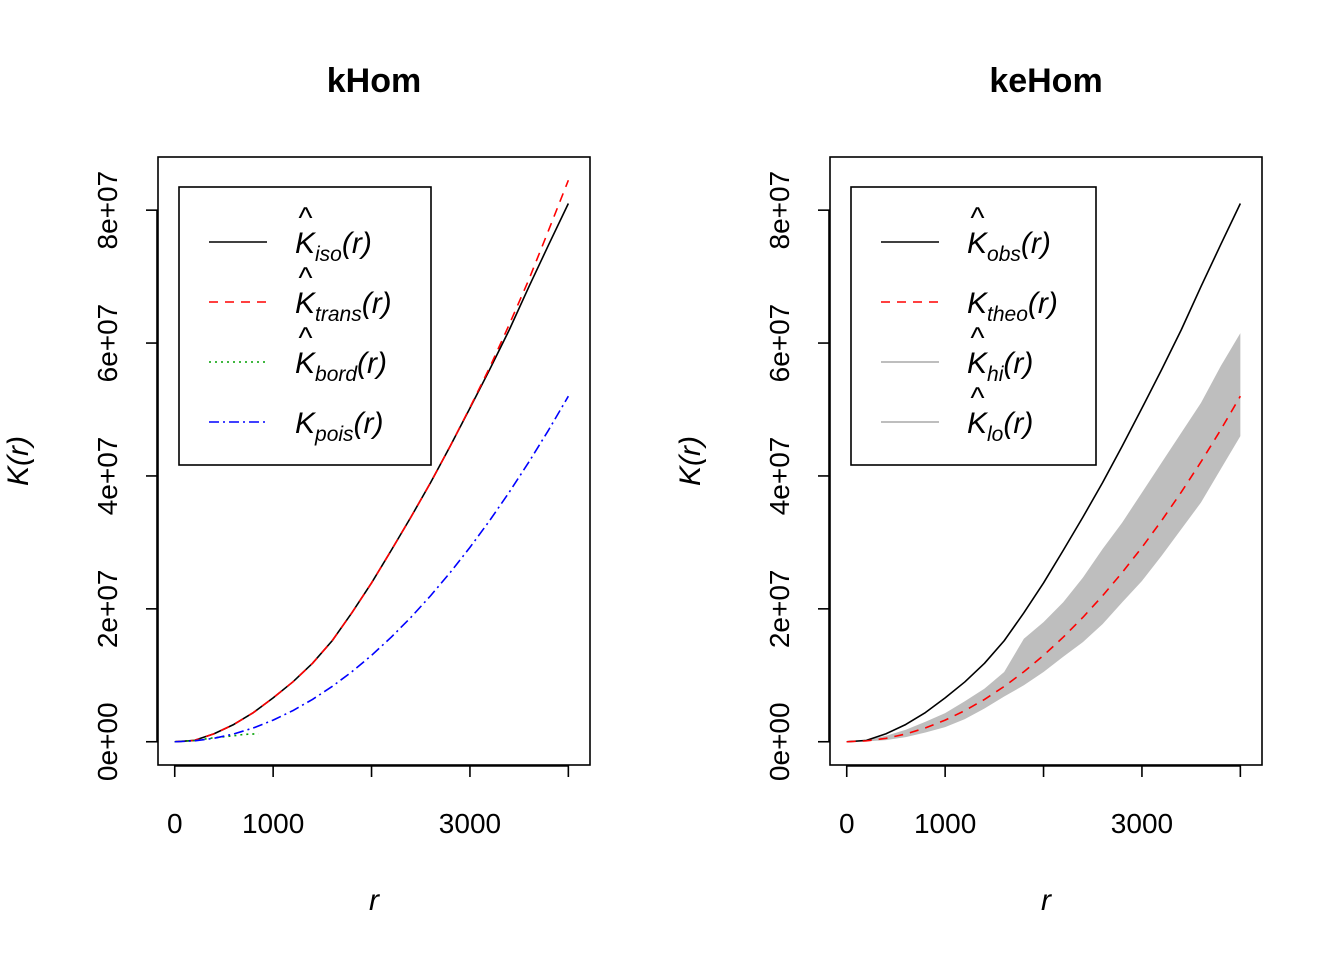 The image size is (1344, 960). I want to click on legend: Kiso(r)^Ktrans(r)^Kbord(r)^Kpois(r), so click(305, 326).